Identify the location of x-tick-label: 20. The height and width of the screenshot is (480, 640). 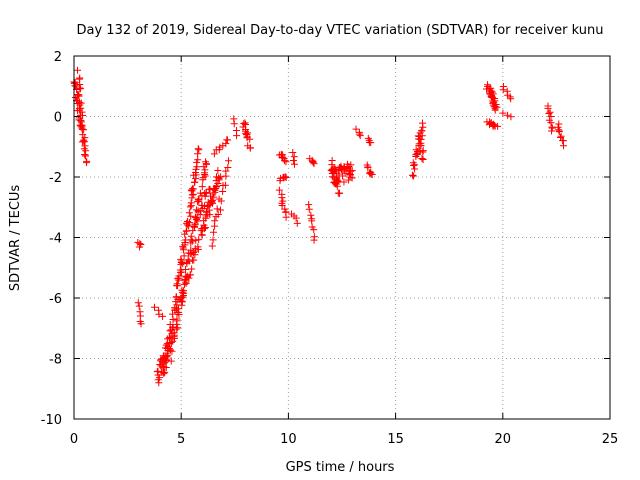
(503, 439).